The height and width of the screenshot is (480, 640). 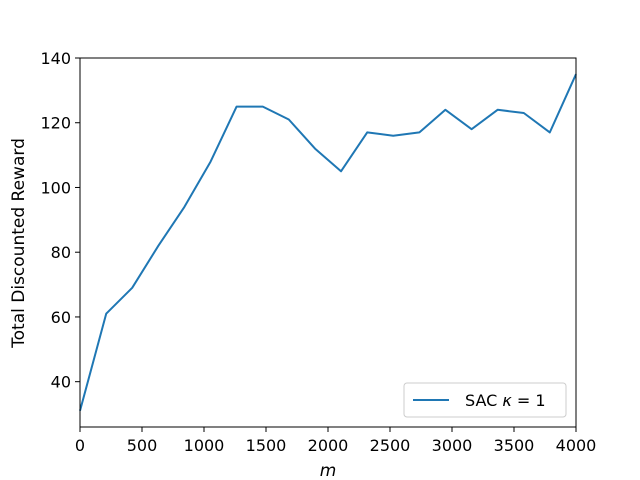 I want to click on x-tick-label: 2000, so click(x=328, y=445).